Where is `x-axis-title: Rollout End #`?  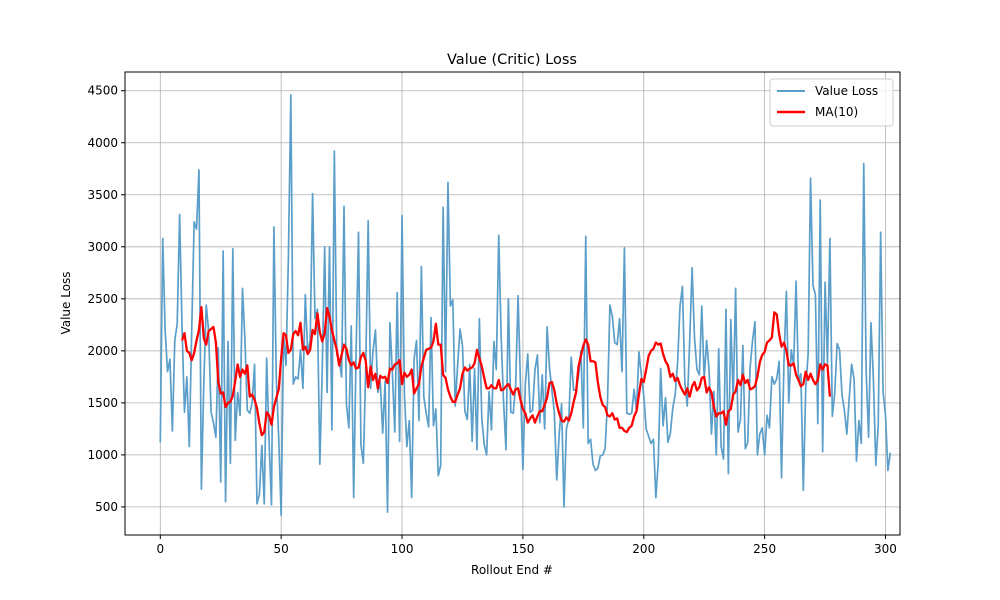
x-axis-title: Rollout End # is located at coordinates (512, 570).